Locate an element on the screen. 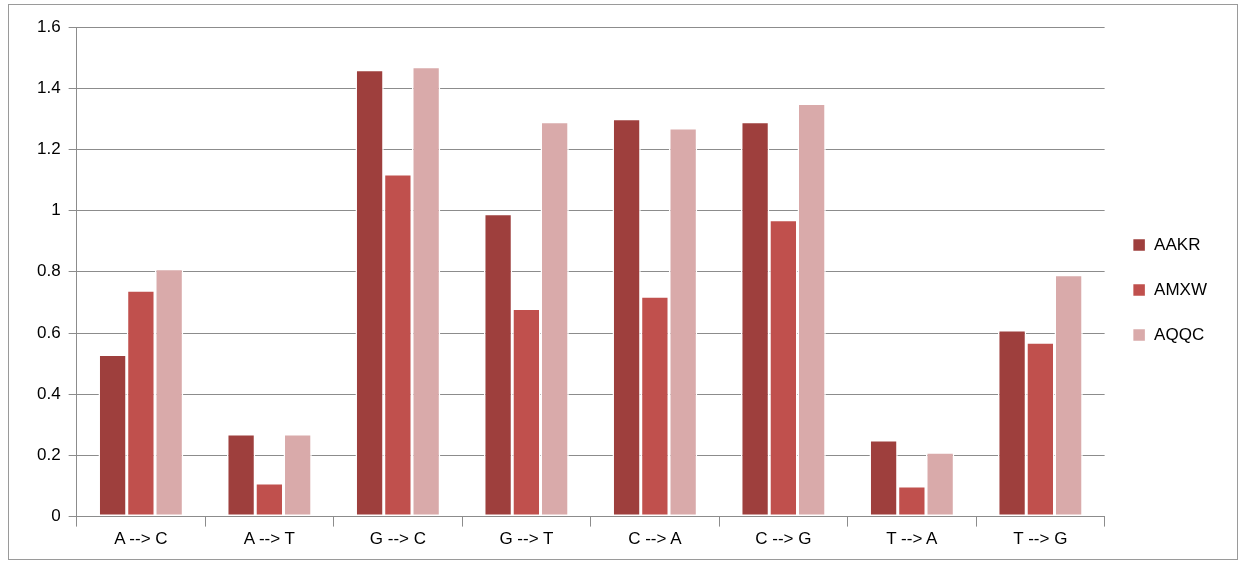 This screenshot has width=1241, height=563. legend-label: AAKR is located at coordinates (1177, 244).